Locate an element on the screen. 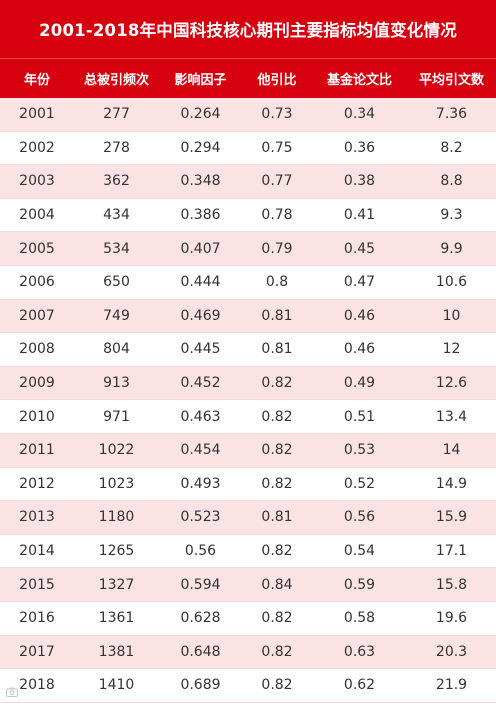 The width and height of the screenshot is (496, 703). cell-avg-references: 7.36 is located at coordinates (451, 114).